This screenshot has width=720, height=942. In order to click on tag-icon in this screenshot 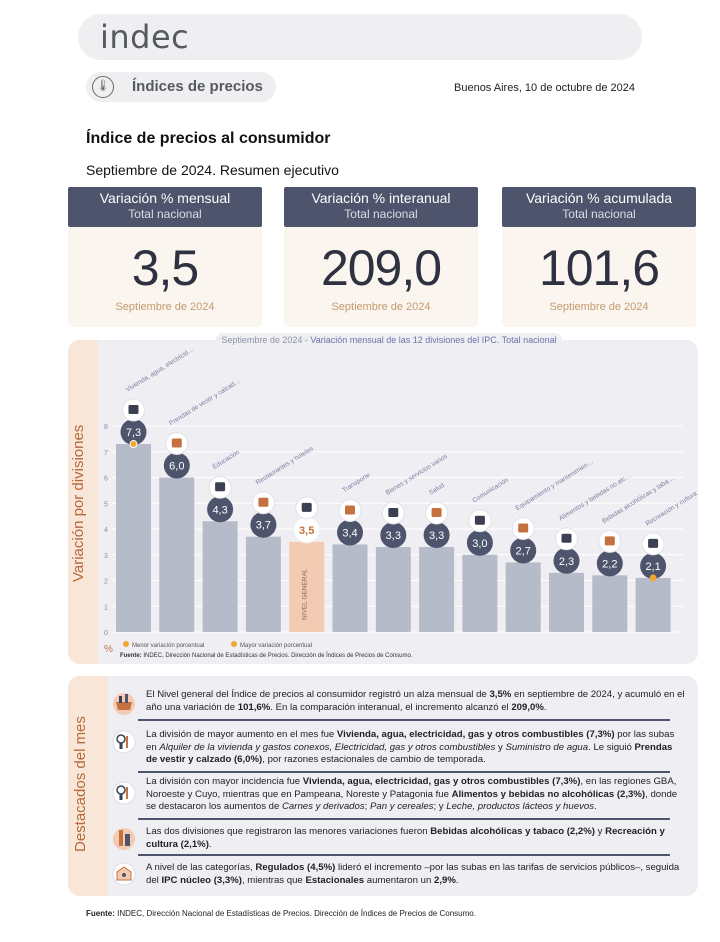, I will do `click(124, 874)`.